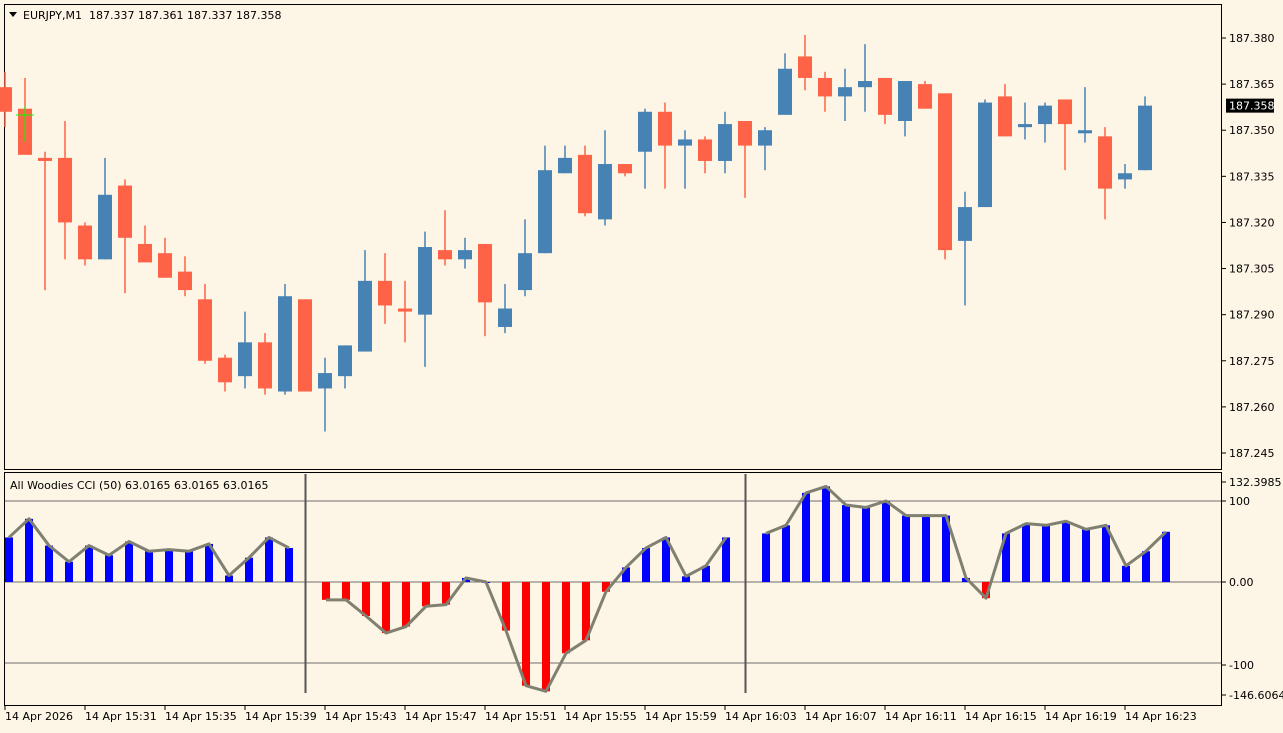  I want to click on ohlc-readout: 187.337 187.361 187.337 187.358, so click(185, 15).